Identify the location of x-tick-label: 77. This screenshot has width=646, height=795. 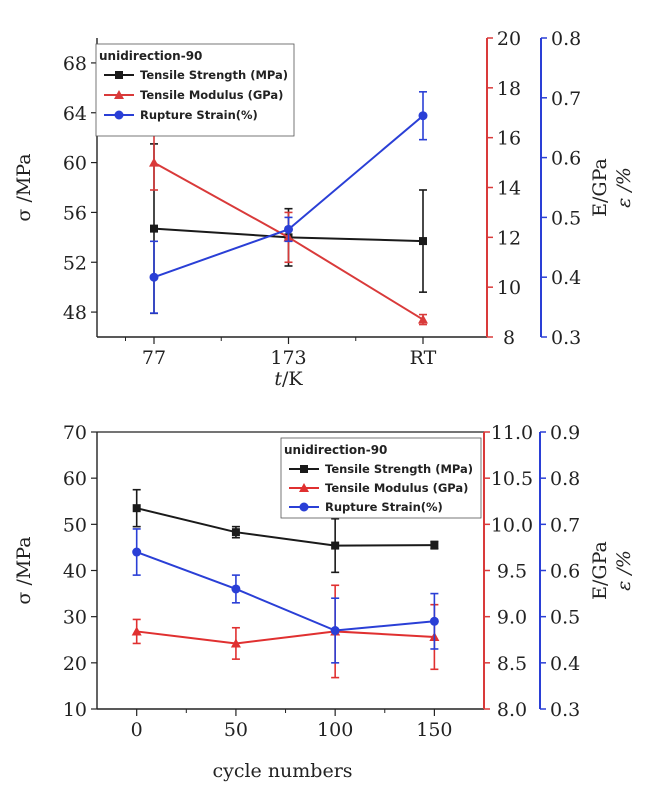
(154, 358).